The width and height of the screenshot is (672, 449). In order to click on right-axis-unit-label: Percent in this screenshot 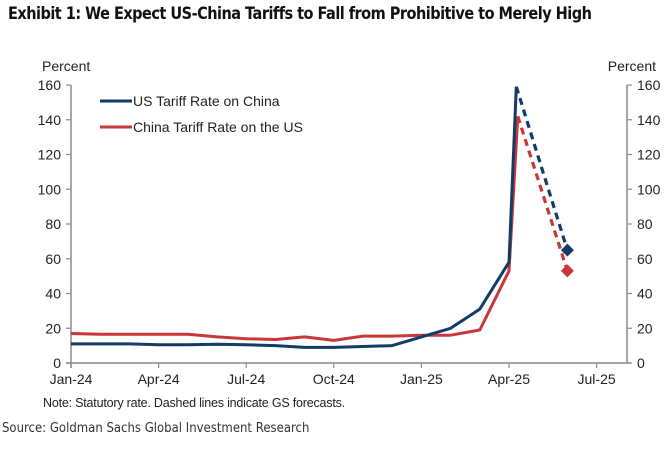, I will do `click(632, 66)`.